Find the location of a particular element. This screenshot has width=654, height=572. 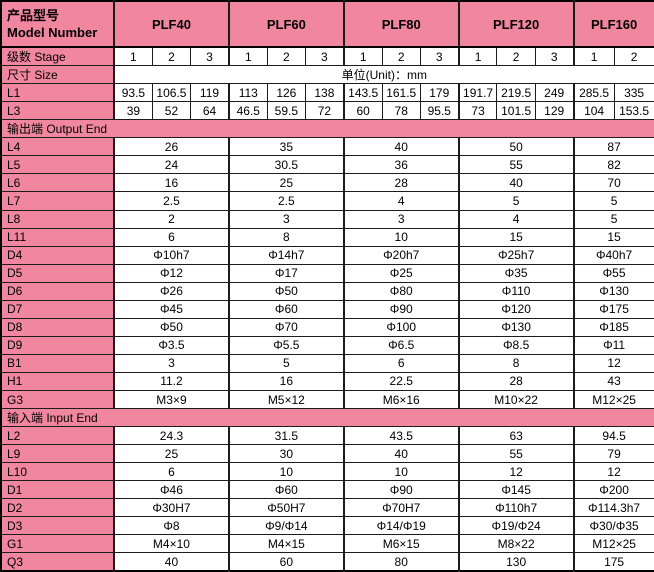

data-cell: 130 is located at coordinates (516, 562).